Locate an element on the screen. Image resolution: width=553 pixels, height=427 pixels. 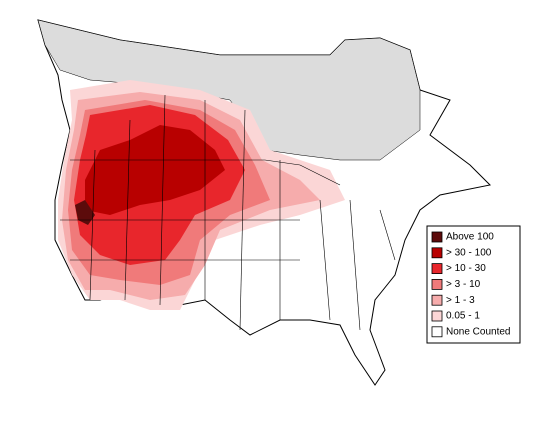
legend-label: > 10 - 30 is located at coordinates (466, 268).